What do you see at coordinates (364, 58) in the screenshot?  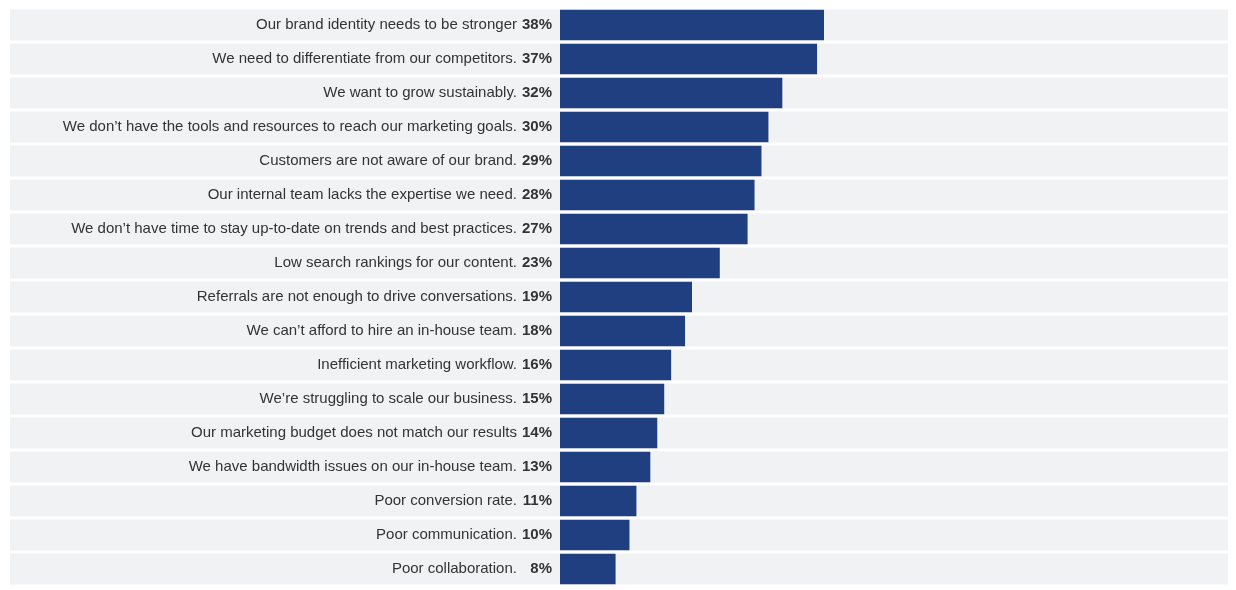 I see `y-tick-label: We need to differentiate from our competitors.` at bounding box center [364, 58].